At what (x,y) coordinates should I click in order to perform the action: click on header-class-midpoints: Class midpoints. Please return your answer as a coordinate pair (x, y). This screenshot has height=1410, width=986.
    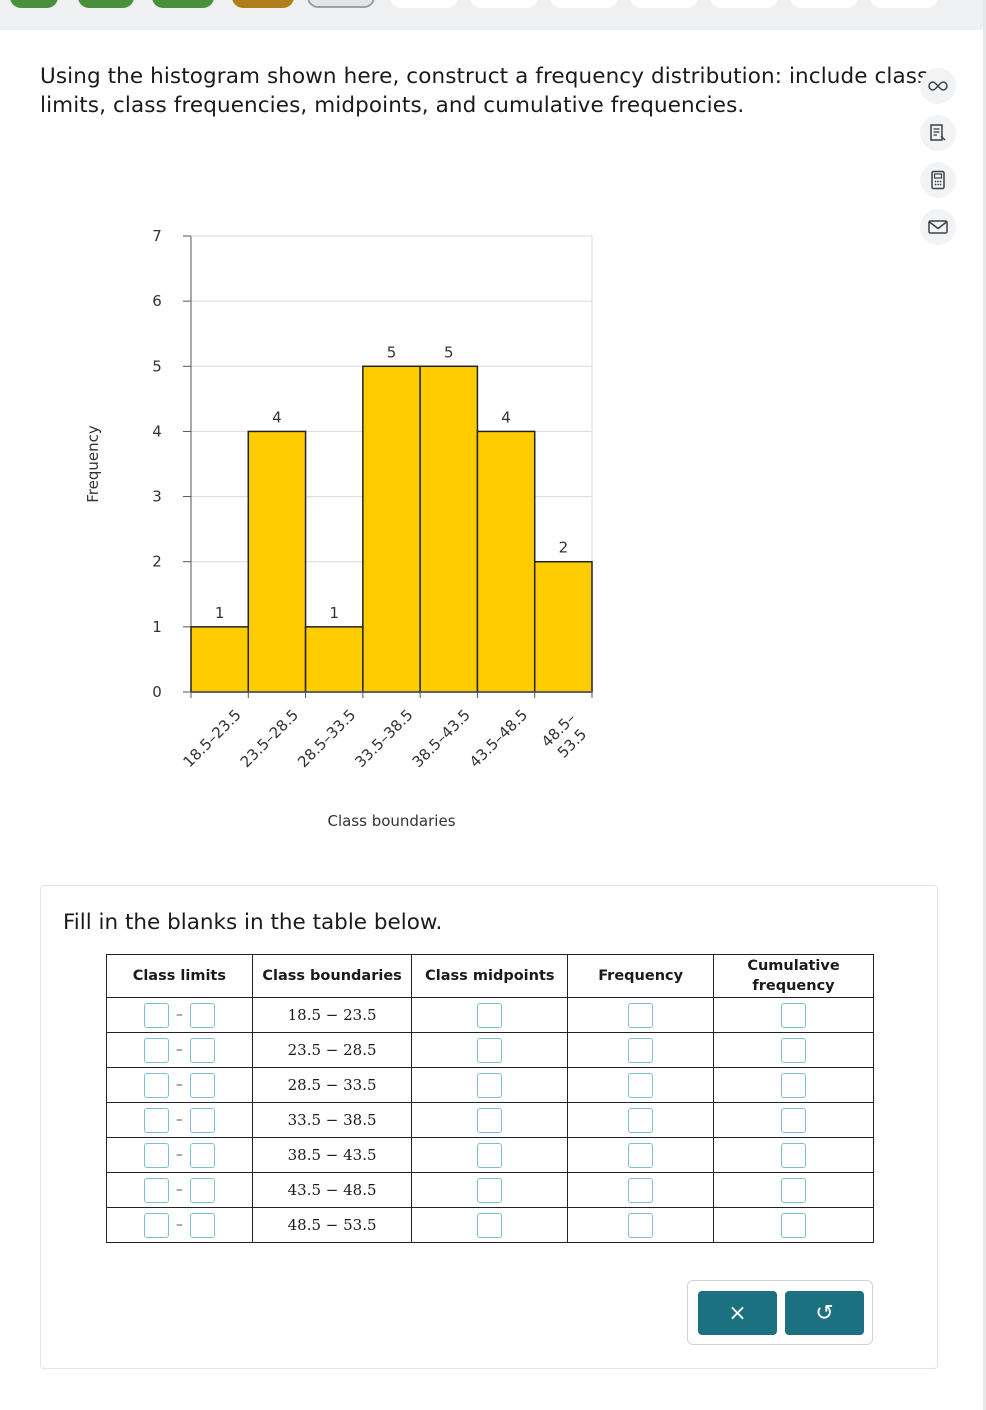
    Looking at the image, I should click on (490, 976).